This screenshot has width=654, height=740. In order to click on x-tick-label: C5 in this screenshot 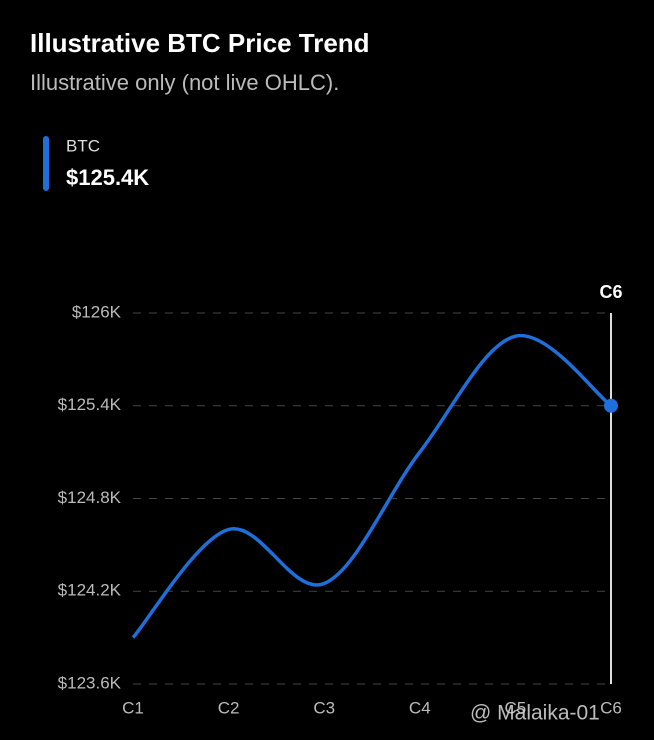, I will do `click(516, 707)`.